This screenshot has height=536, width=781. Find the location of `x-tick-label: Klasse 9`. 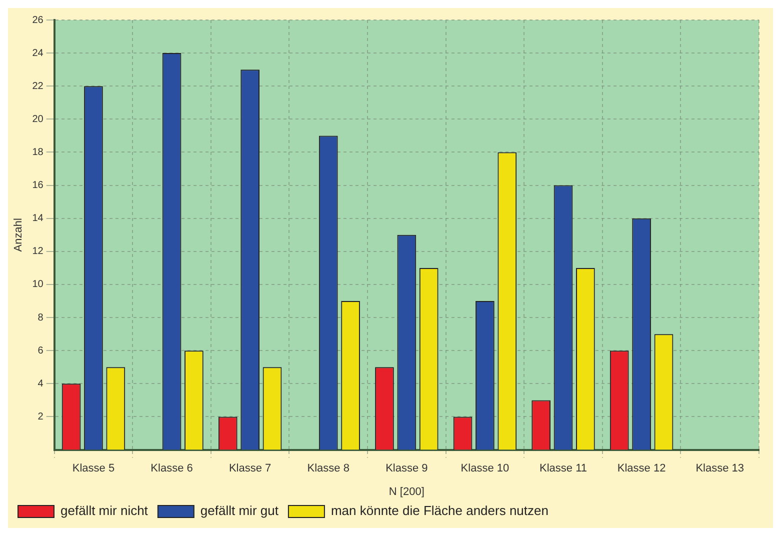

x-tick-label: Klasse 9 is located at coordinates (407, 468).